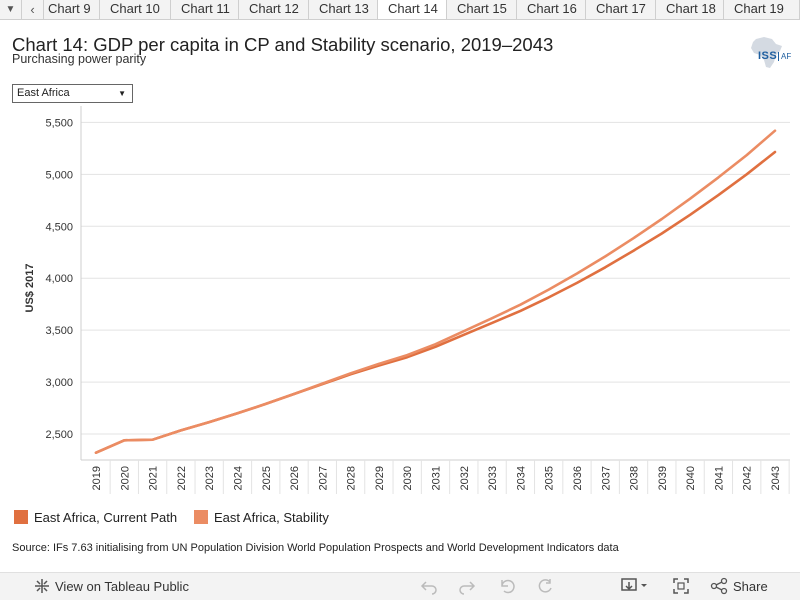 Image resolution: width=800 pixels, height=600 pixels. Describe the element at coordinates (59, 227) in the screenshot. I see `y-tick-label: 4,500` at that location.